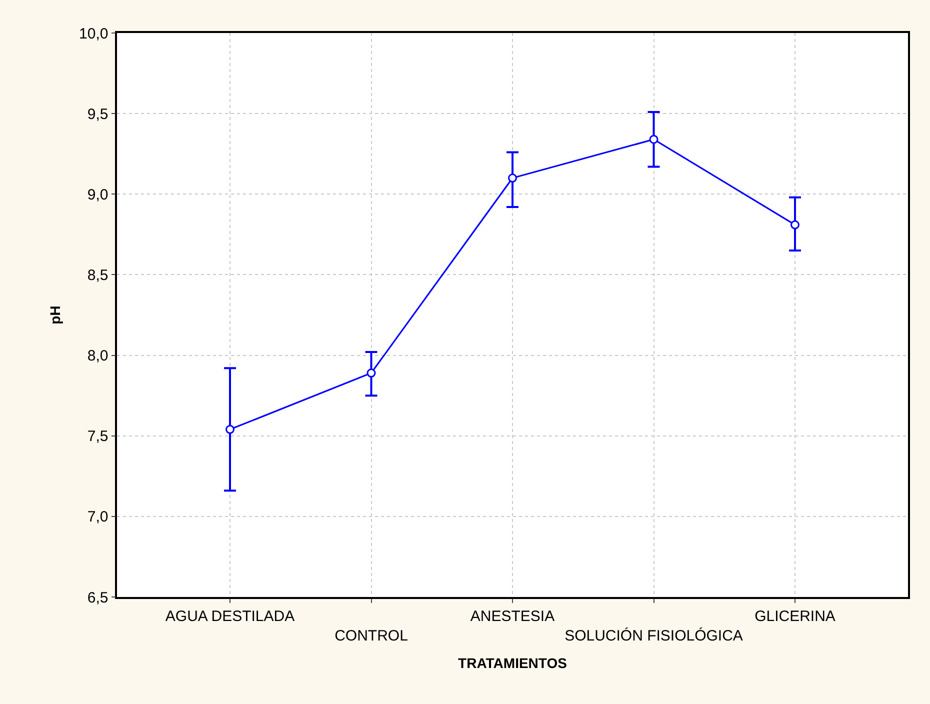 This screenshot has height=704, width=930. I want to click on y-tick-label: 10,0, so click(93, 33).